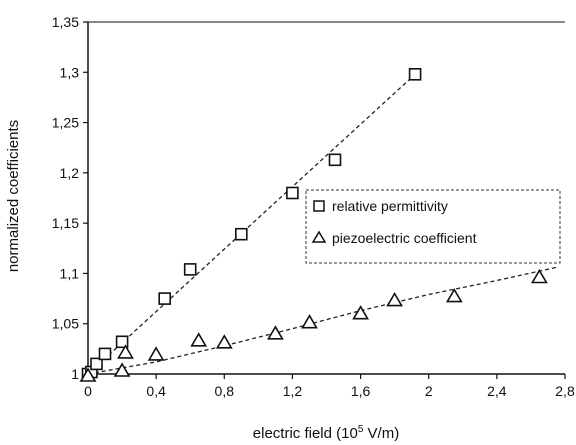  What do you see at coordinates (497, 391) in the screenshot?
I see `x-tick-label: 2,4` at bounding box center [497, 391].